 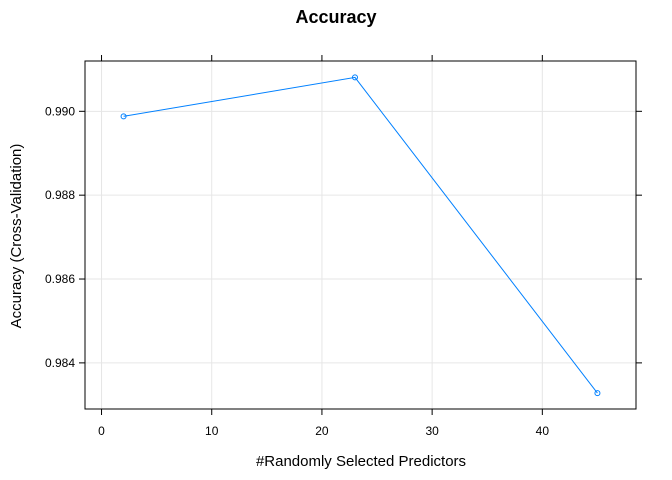 What do you see at coordinates (361, 461) in the screenshot?
I see `x-axis-label: #Randomly Selected Predictors` at bounding box center [361, 461].